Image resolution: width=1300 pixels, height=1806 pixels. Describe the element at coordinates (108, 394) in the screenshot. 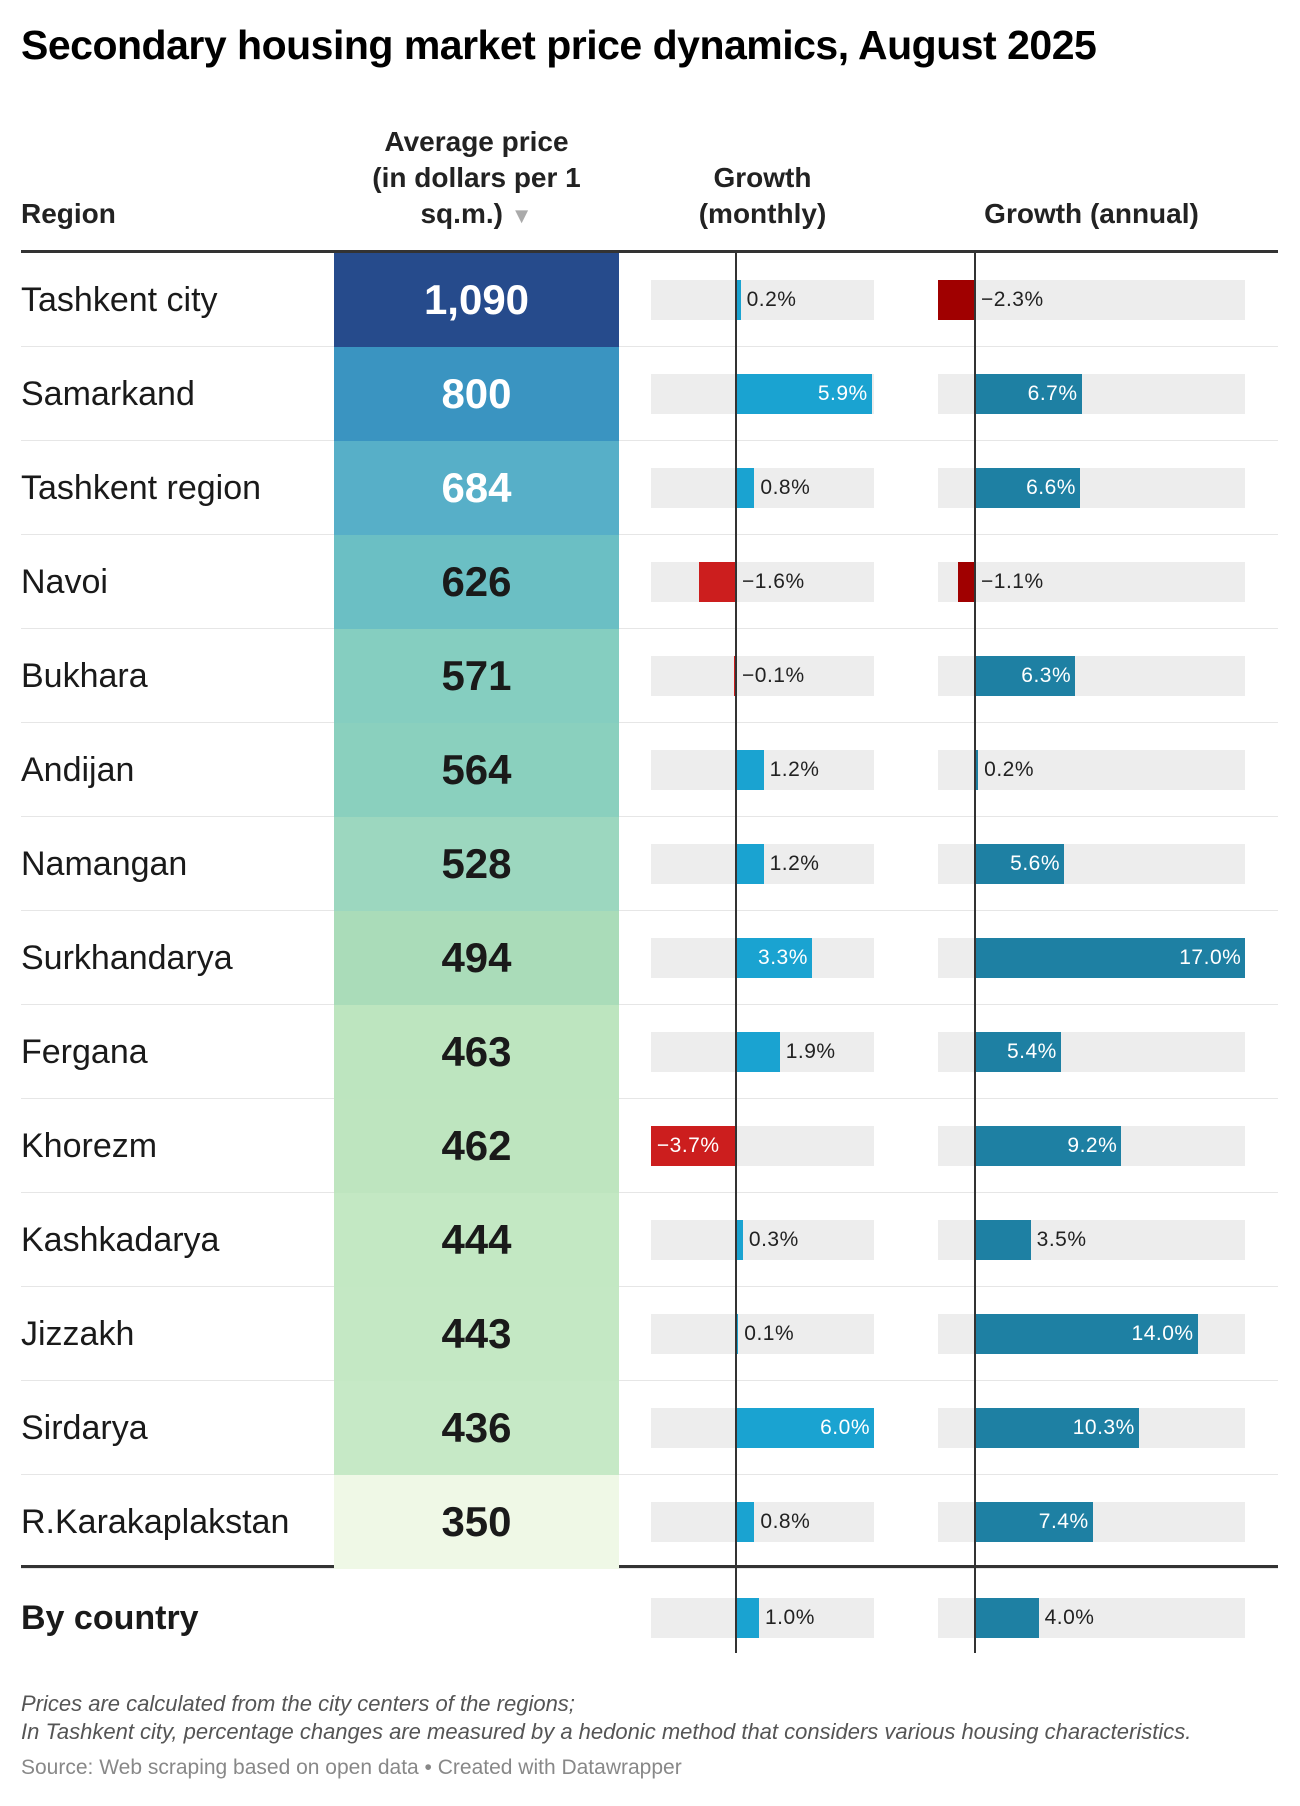

I see `region-name: Samarkand` at that location.